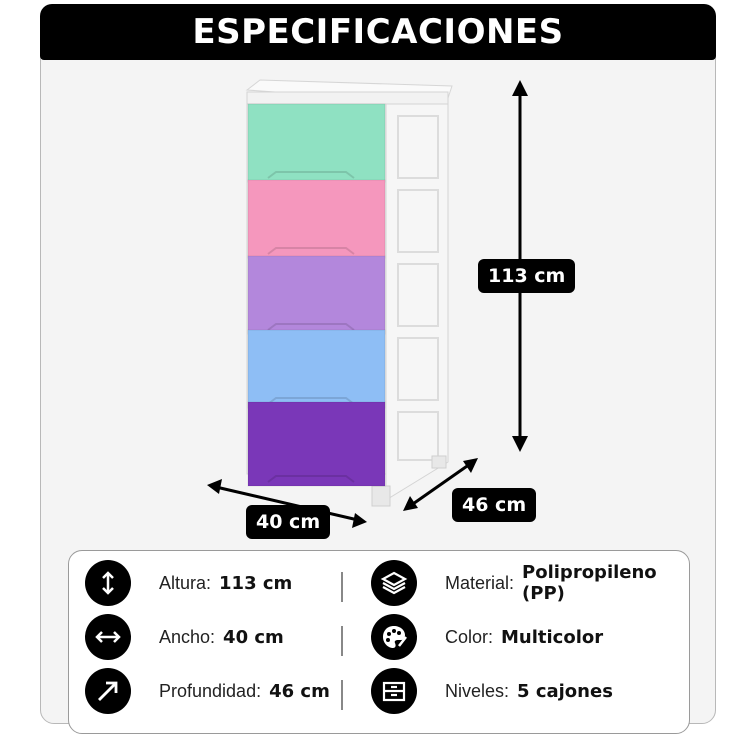 This screenshot has height=756, width=756. I want to click on palette-icon, so click(394, 637).